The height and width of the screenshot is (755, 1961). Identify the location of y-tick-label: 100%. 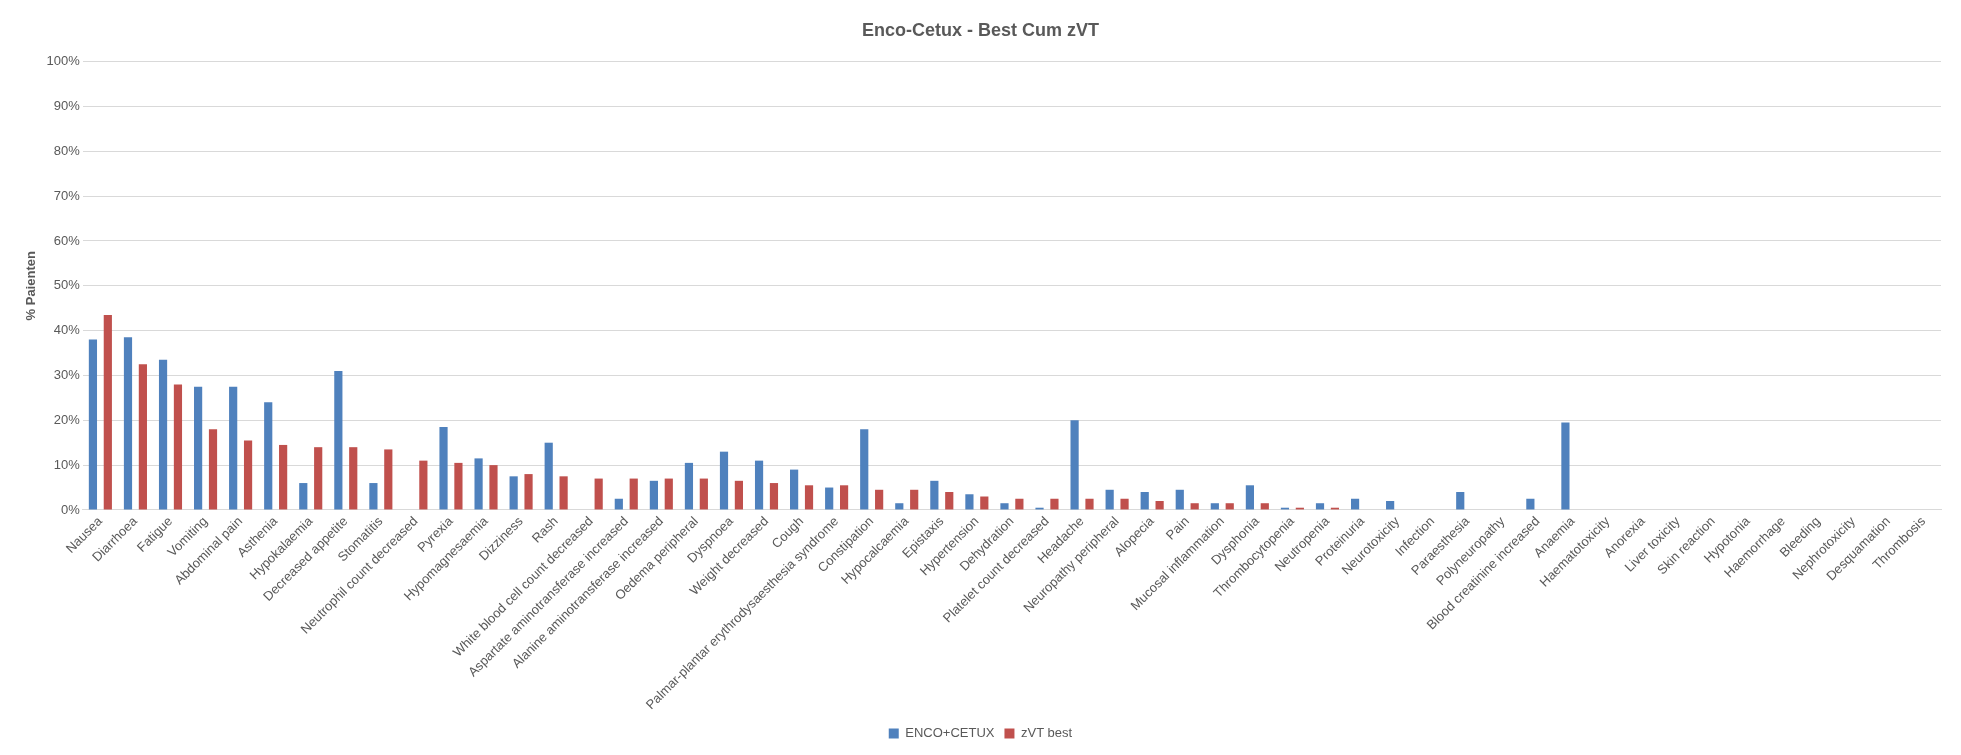
(63, 61).